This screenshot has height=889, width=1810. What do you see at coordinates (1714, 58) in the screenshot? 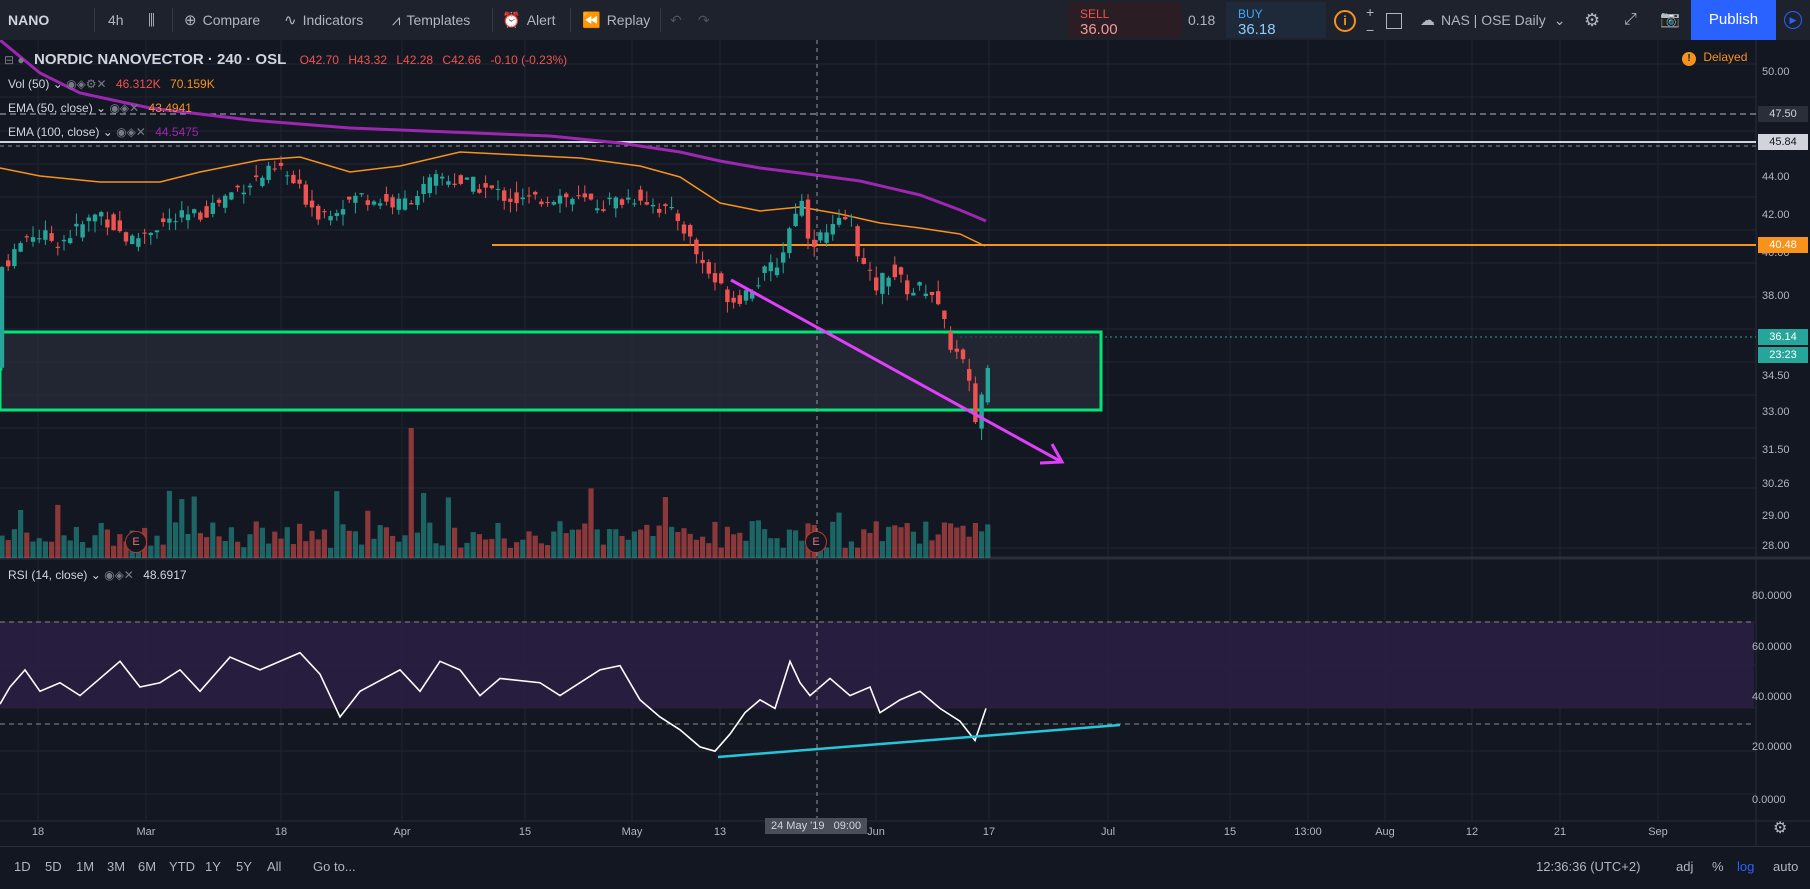
I see `delayed-badge: ! Delayed` at bounding box center [1714, 58].